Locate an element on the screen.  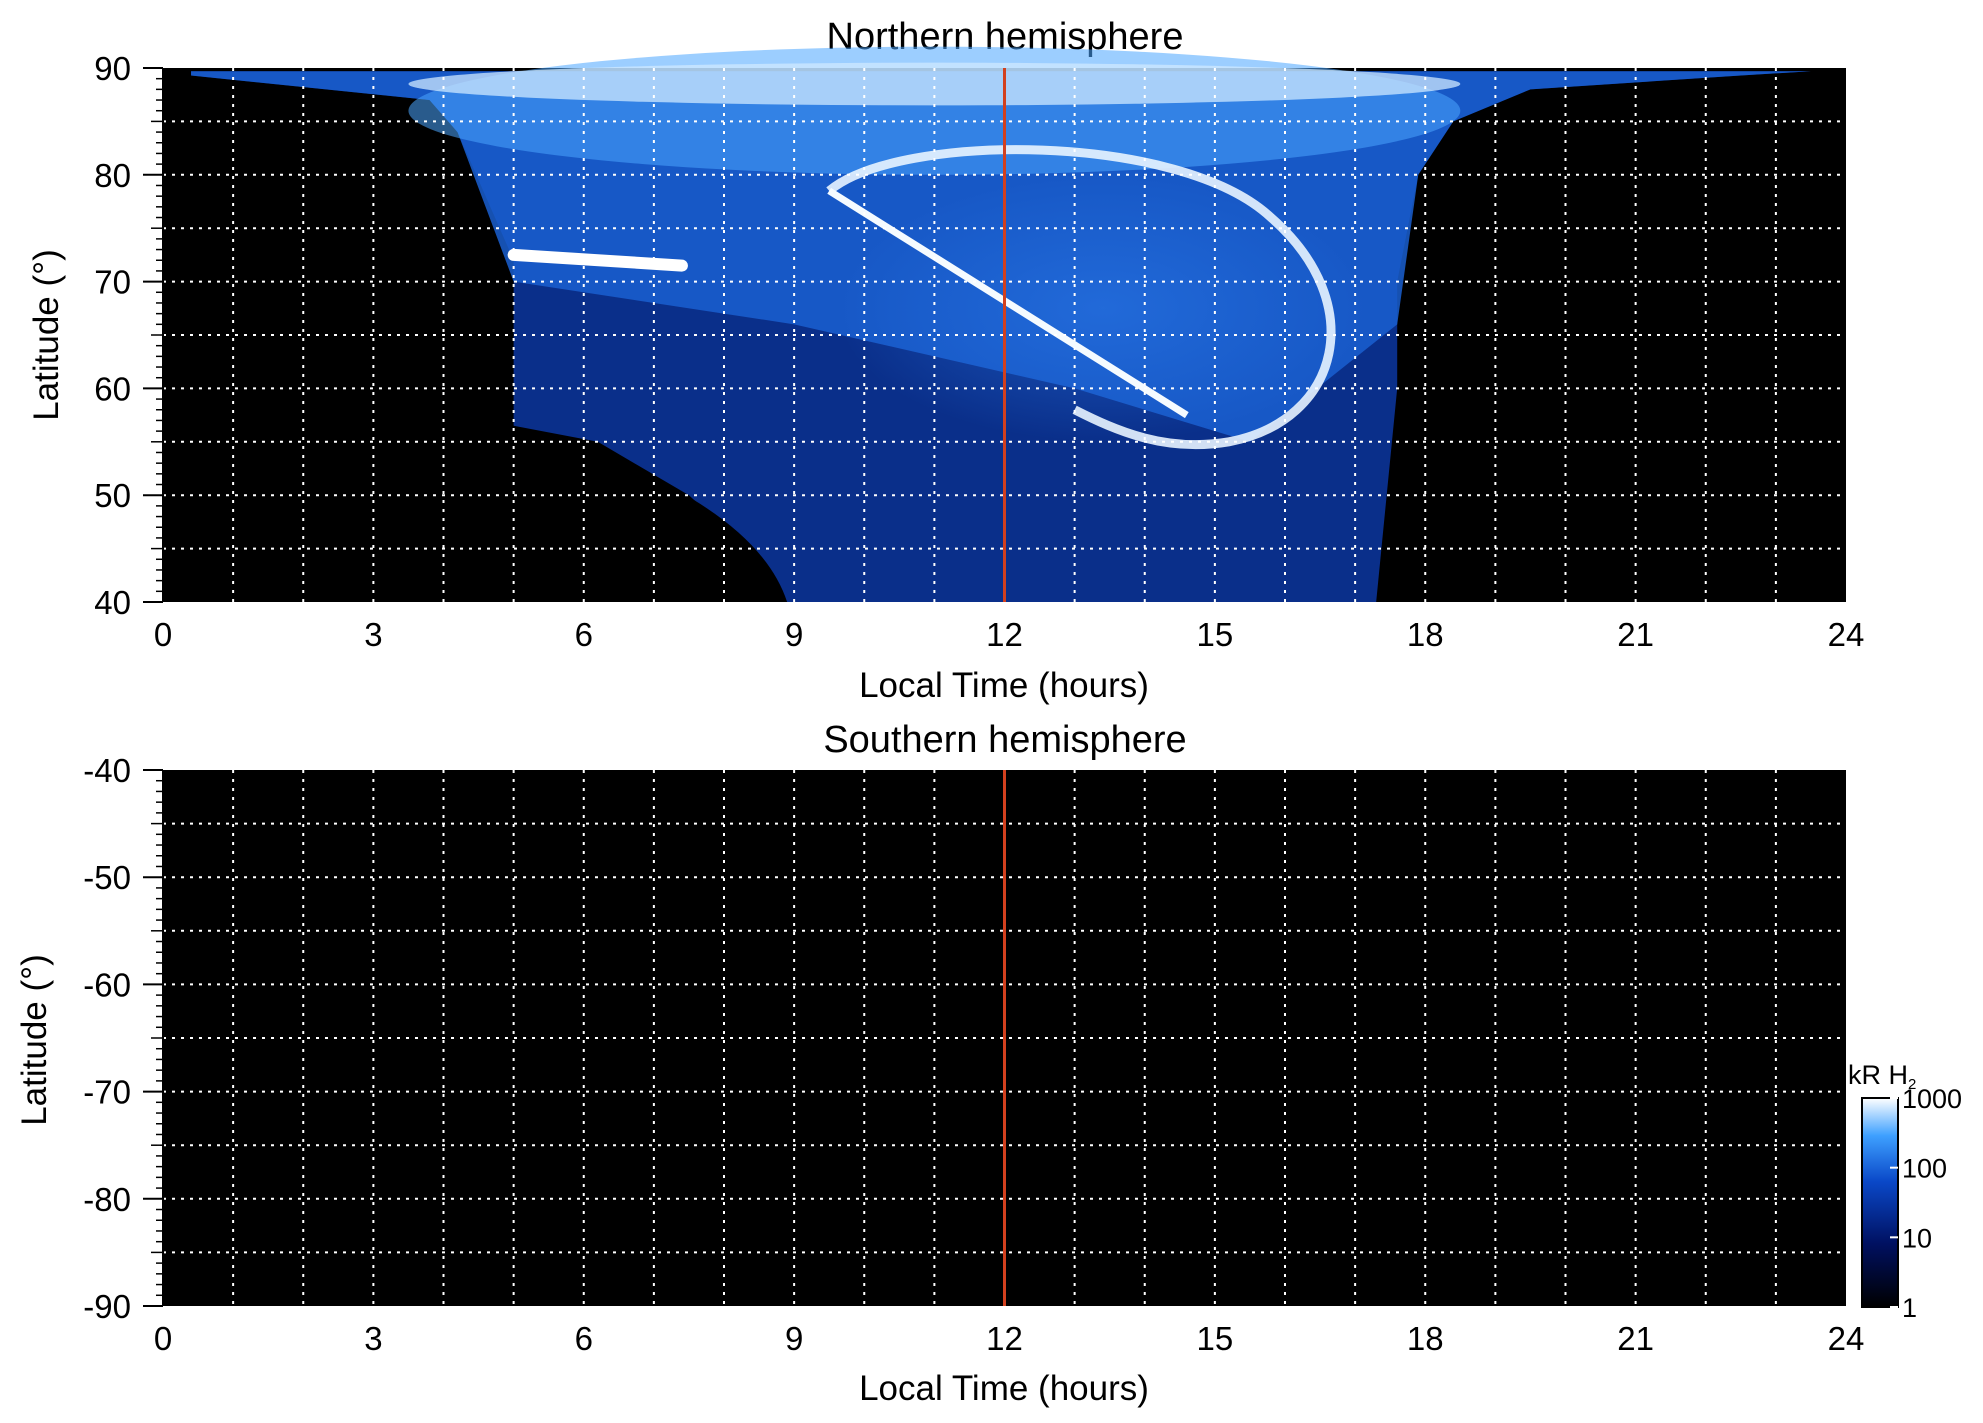
colorbar-tick-label: 1000 is located at coordinates (1932, 1099).